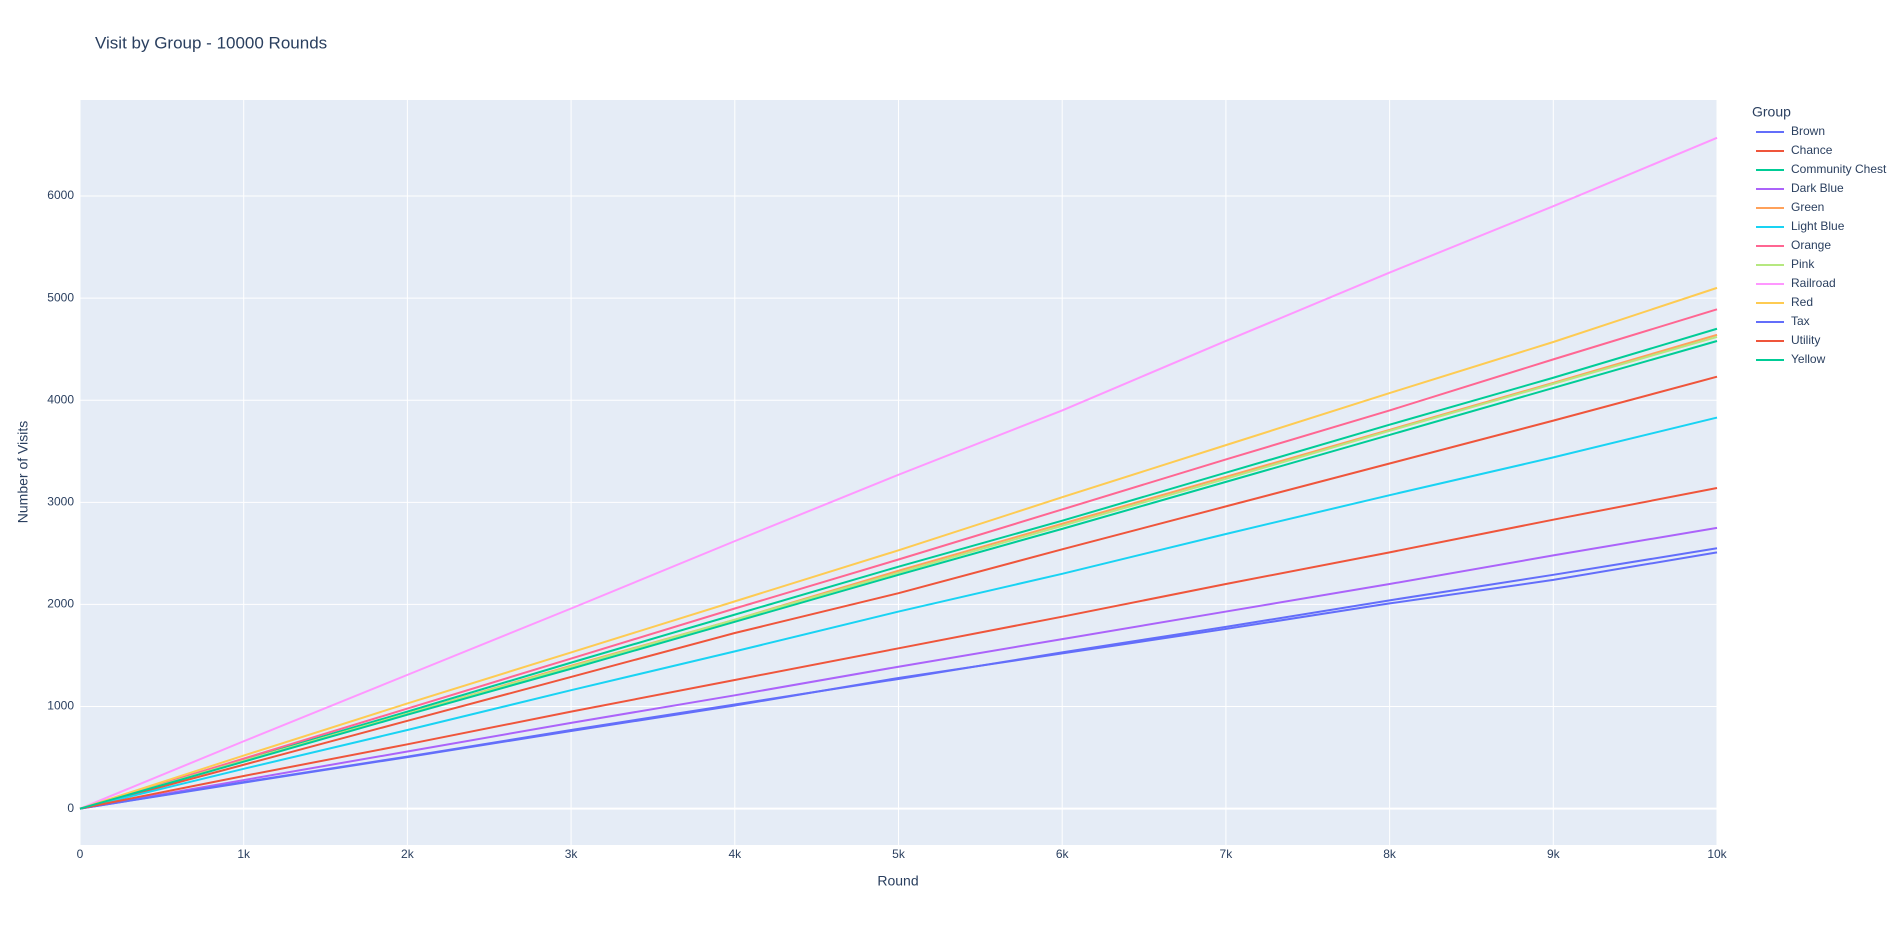  I want to click on legend-label: Green, so click(1807, 207).